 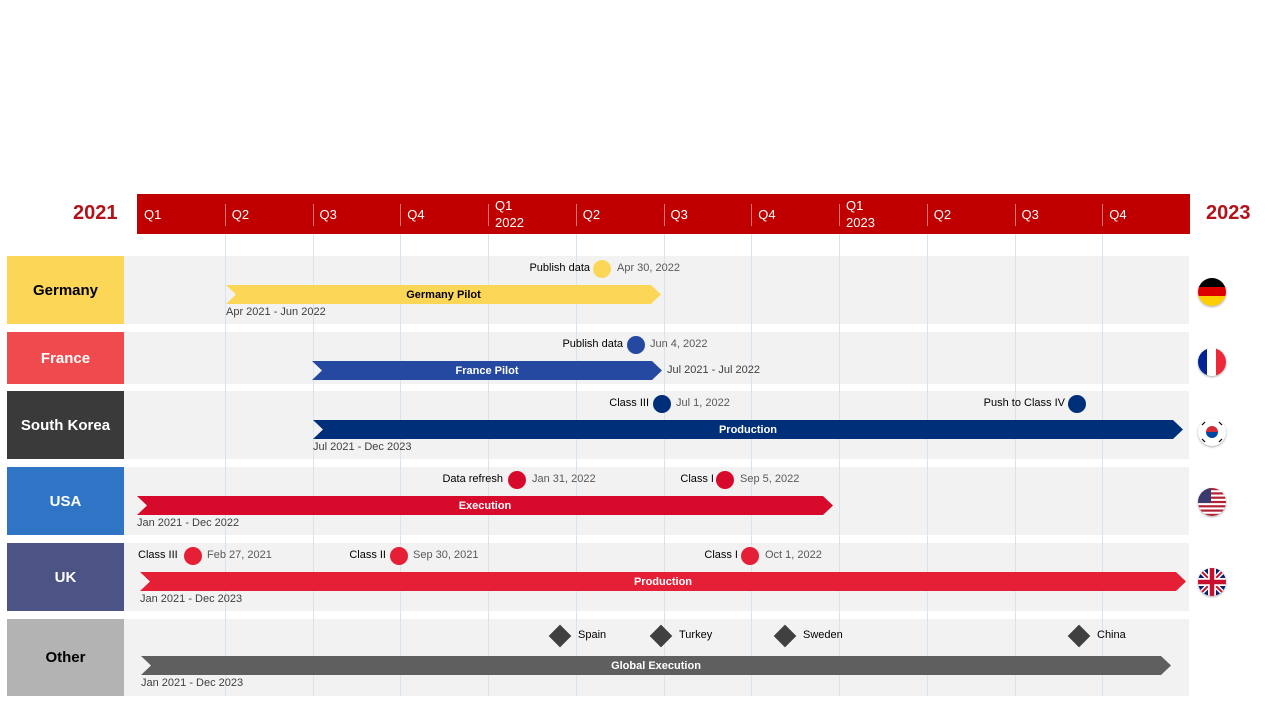 What do you see at coordinates (1228, 213) in the screenshot?
I see `end-year: 2023` at bounding box center [1228, 213].